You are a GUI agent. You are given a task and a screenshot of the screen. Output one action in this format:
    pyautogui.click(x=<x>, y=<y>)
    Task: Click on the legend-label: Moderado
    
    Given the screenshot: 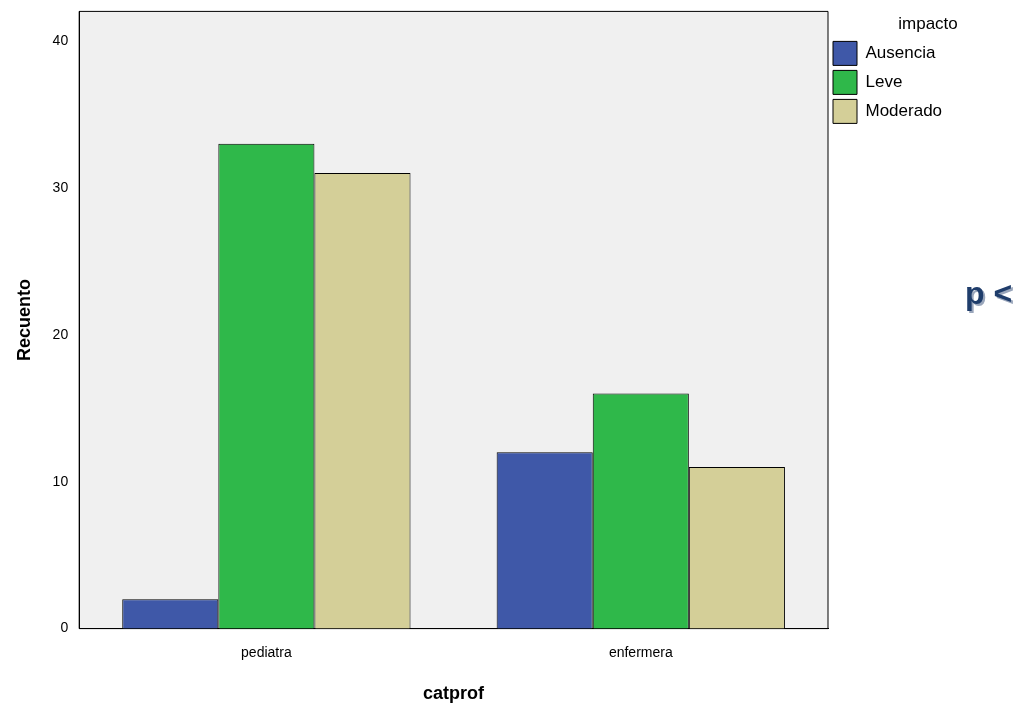 What is the action you would take?
    pyautogui.click(x=904, y=111)
    